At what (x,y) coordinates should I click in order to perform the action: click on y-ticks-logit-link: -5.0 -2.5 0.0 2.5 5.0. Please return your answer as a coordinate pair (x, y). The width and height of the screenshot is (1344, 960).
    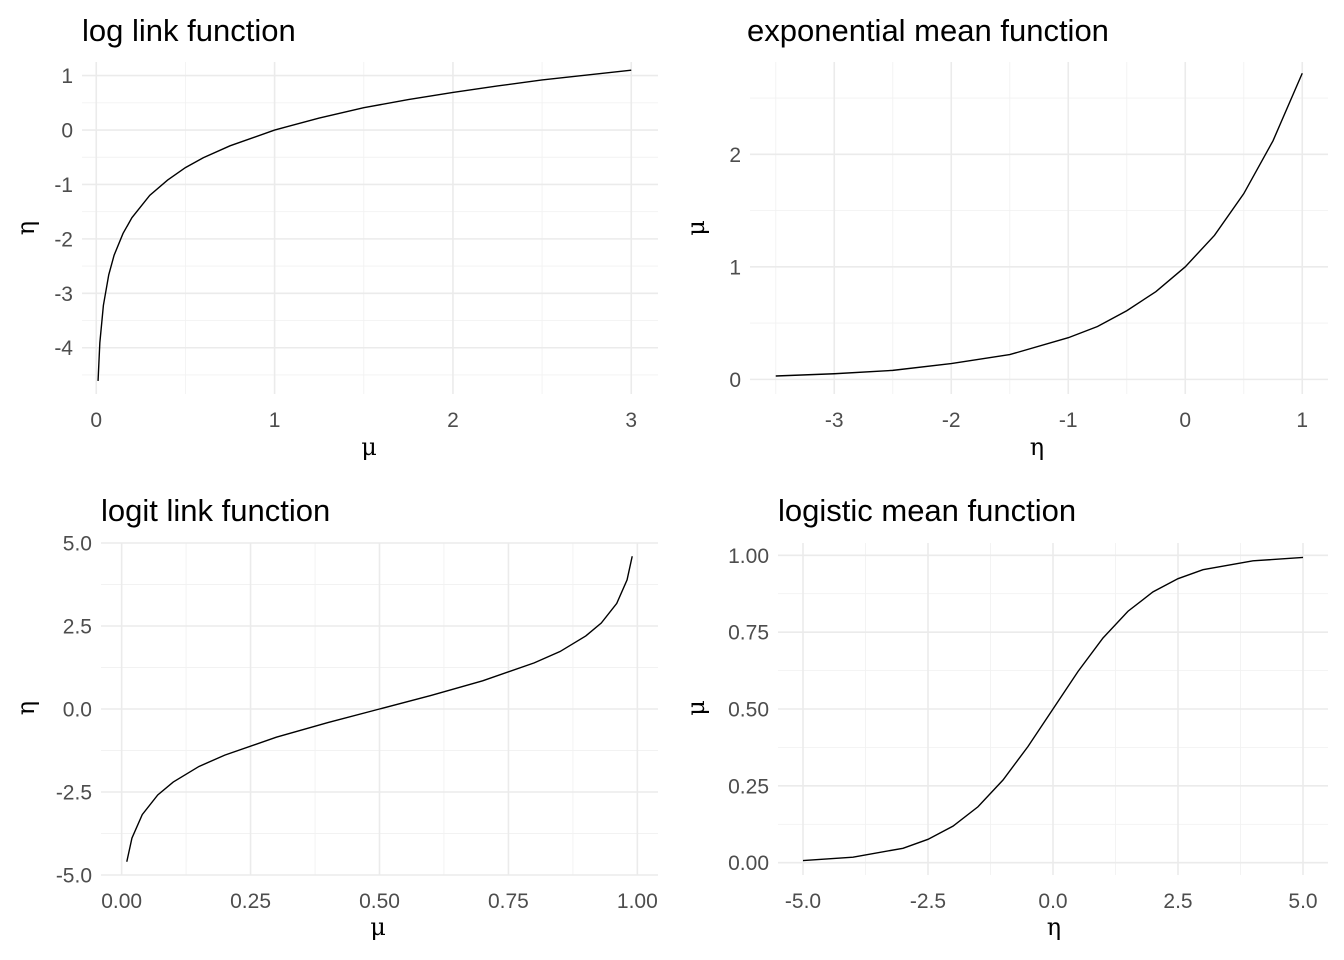
    Looking at the image, I should click on (74, 710).